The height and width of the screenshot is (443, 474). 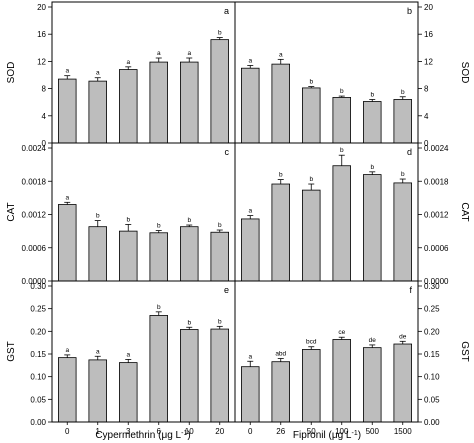 What do you see at coordinates (359, 435) in the screenshot?
I see `x-axis-title-right-end: )` at bounding box center [359, 435].